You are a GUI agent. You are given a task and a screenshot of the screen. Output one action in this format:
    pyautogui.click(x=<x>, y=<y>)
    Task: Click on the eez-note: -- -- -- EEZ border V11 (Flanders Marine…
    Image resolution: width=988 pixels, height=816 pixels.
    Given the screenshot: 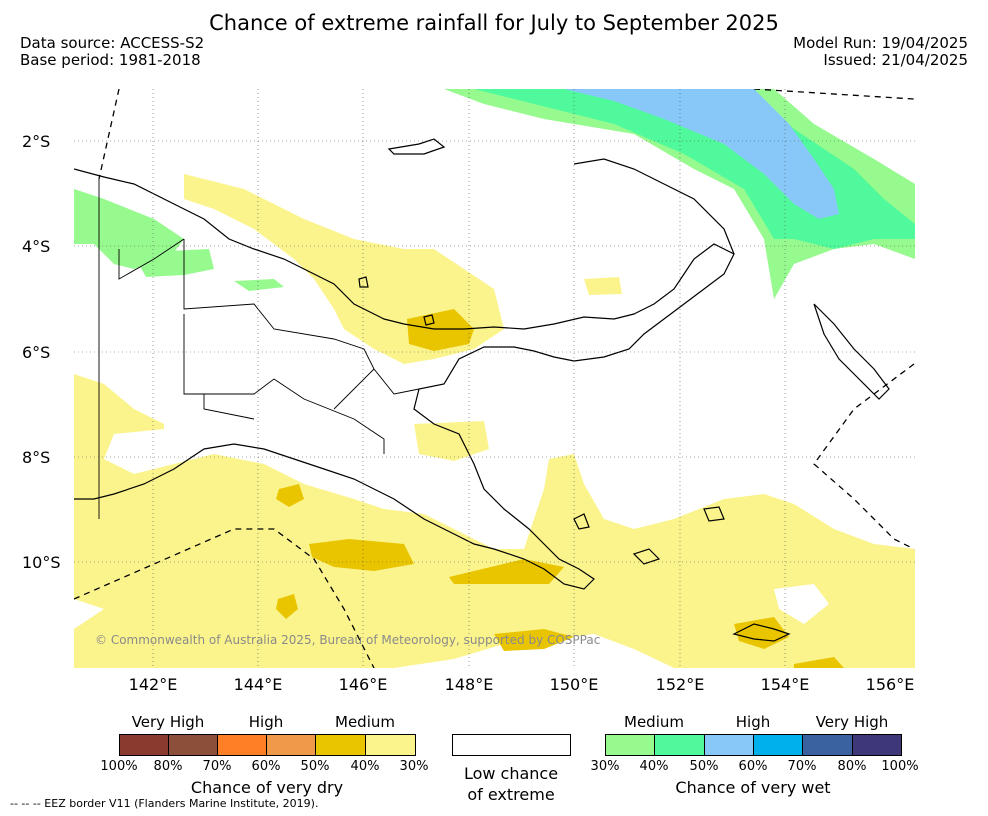 What is the action you would take?
    pyautogui.click(x=164, y=803)
    